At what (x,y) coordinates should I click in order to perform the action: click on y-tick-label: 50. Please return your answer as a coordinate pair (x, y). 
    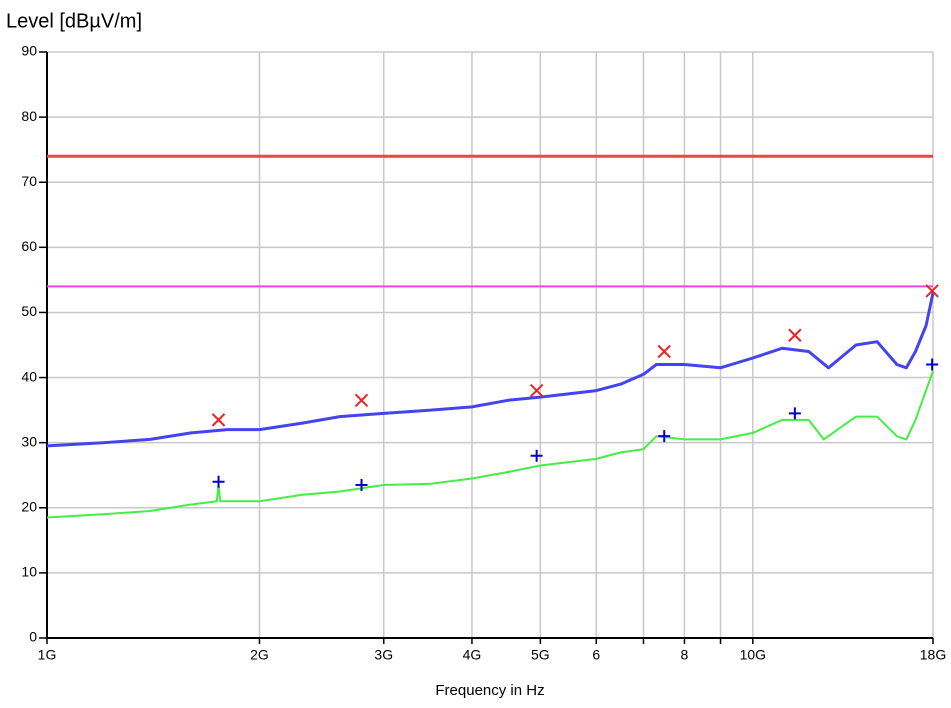
    Looking at the image, I should click on (29, 311).